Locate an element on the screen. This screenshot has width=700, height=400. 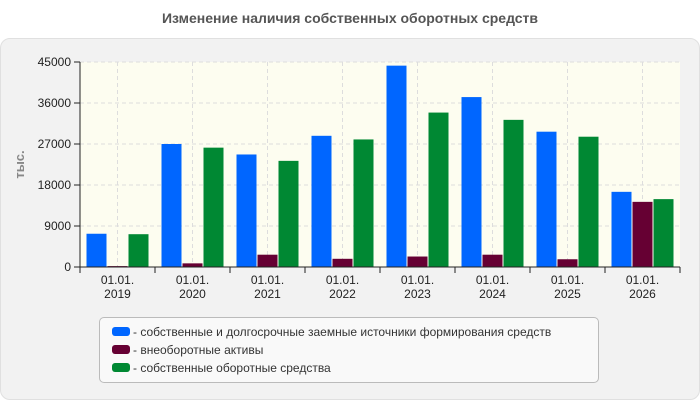
y-tick-label-3: 27000 is located at coordinates (55, 144).